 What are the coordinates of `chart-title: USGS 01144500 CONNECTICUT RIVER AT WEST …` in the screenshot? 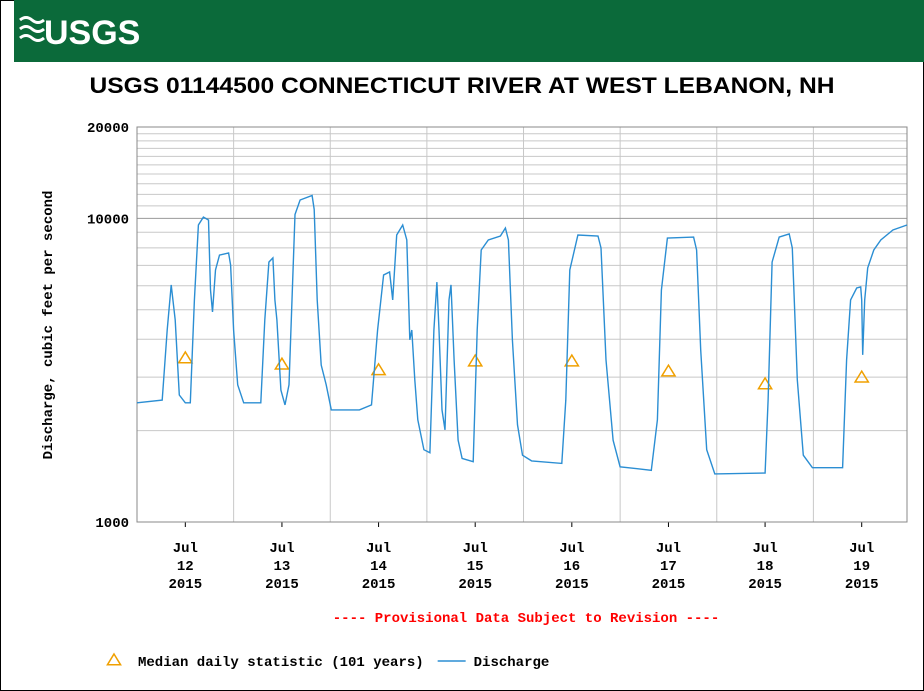 It's located at (462, 85).